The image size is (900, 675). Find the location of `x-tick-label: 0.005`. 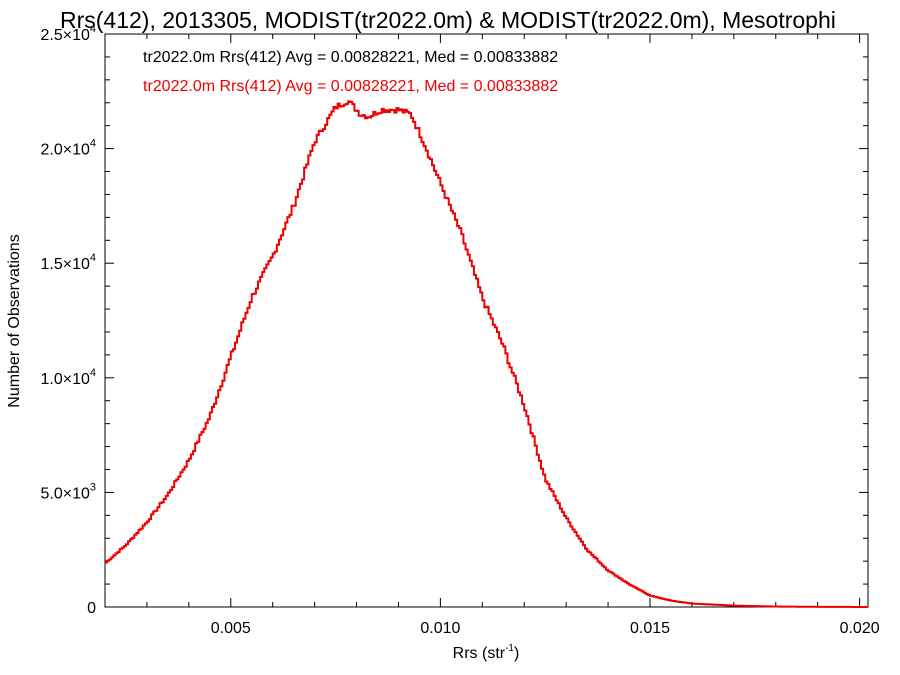

x-tick-label: 0.005 is located at coordinates (231, 628).